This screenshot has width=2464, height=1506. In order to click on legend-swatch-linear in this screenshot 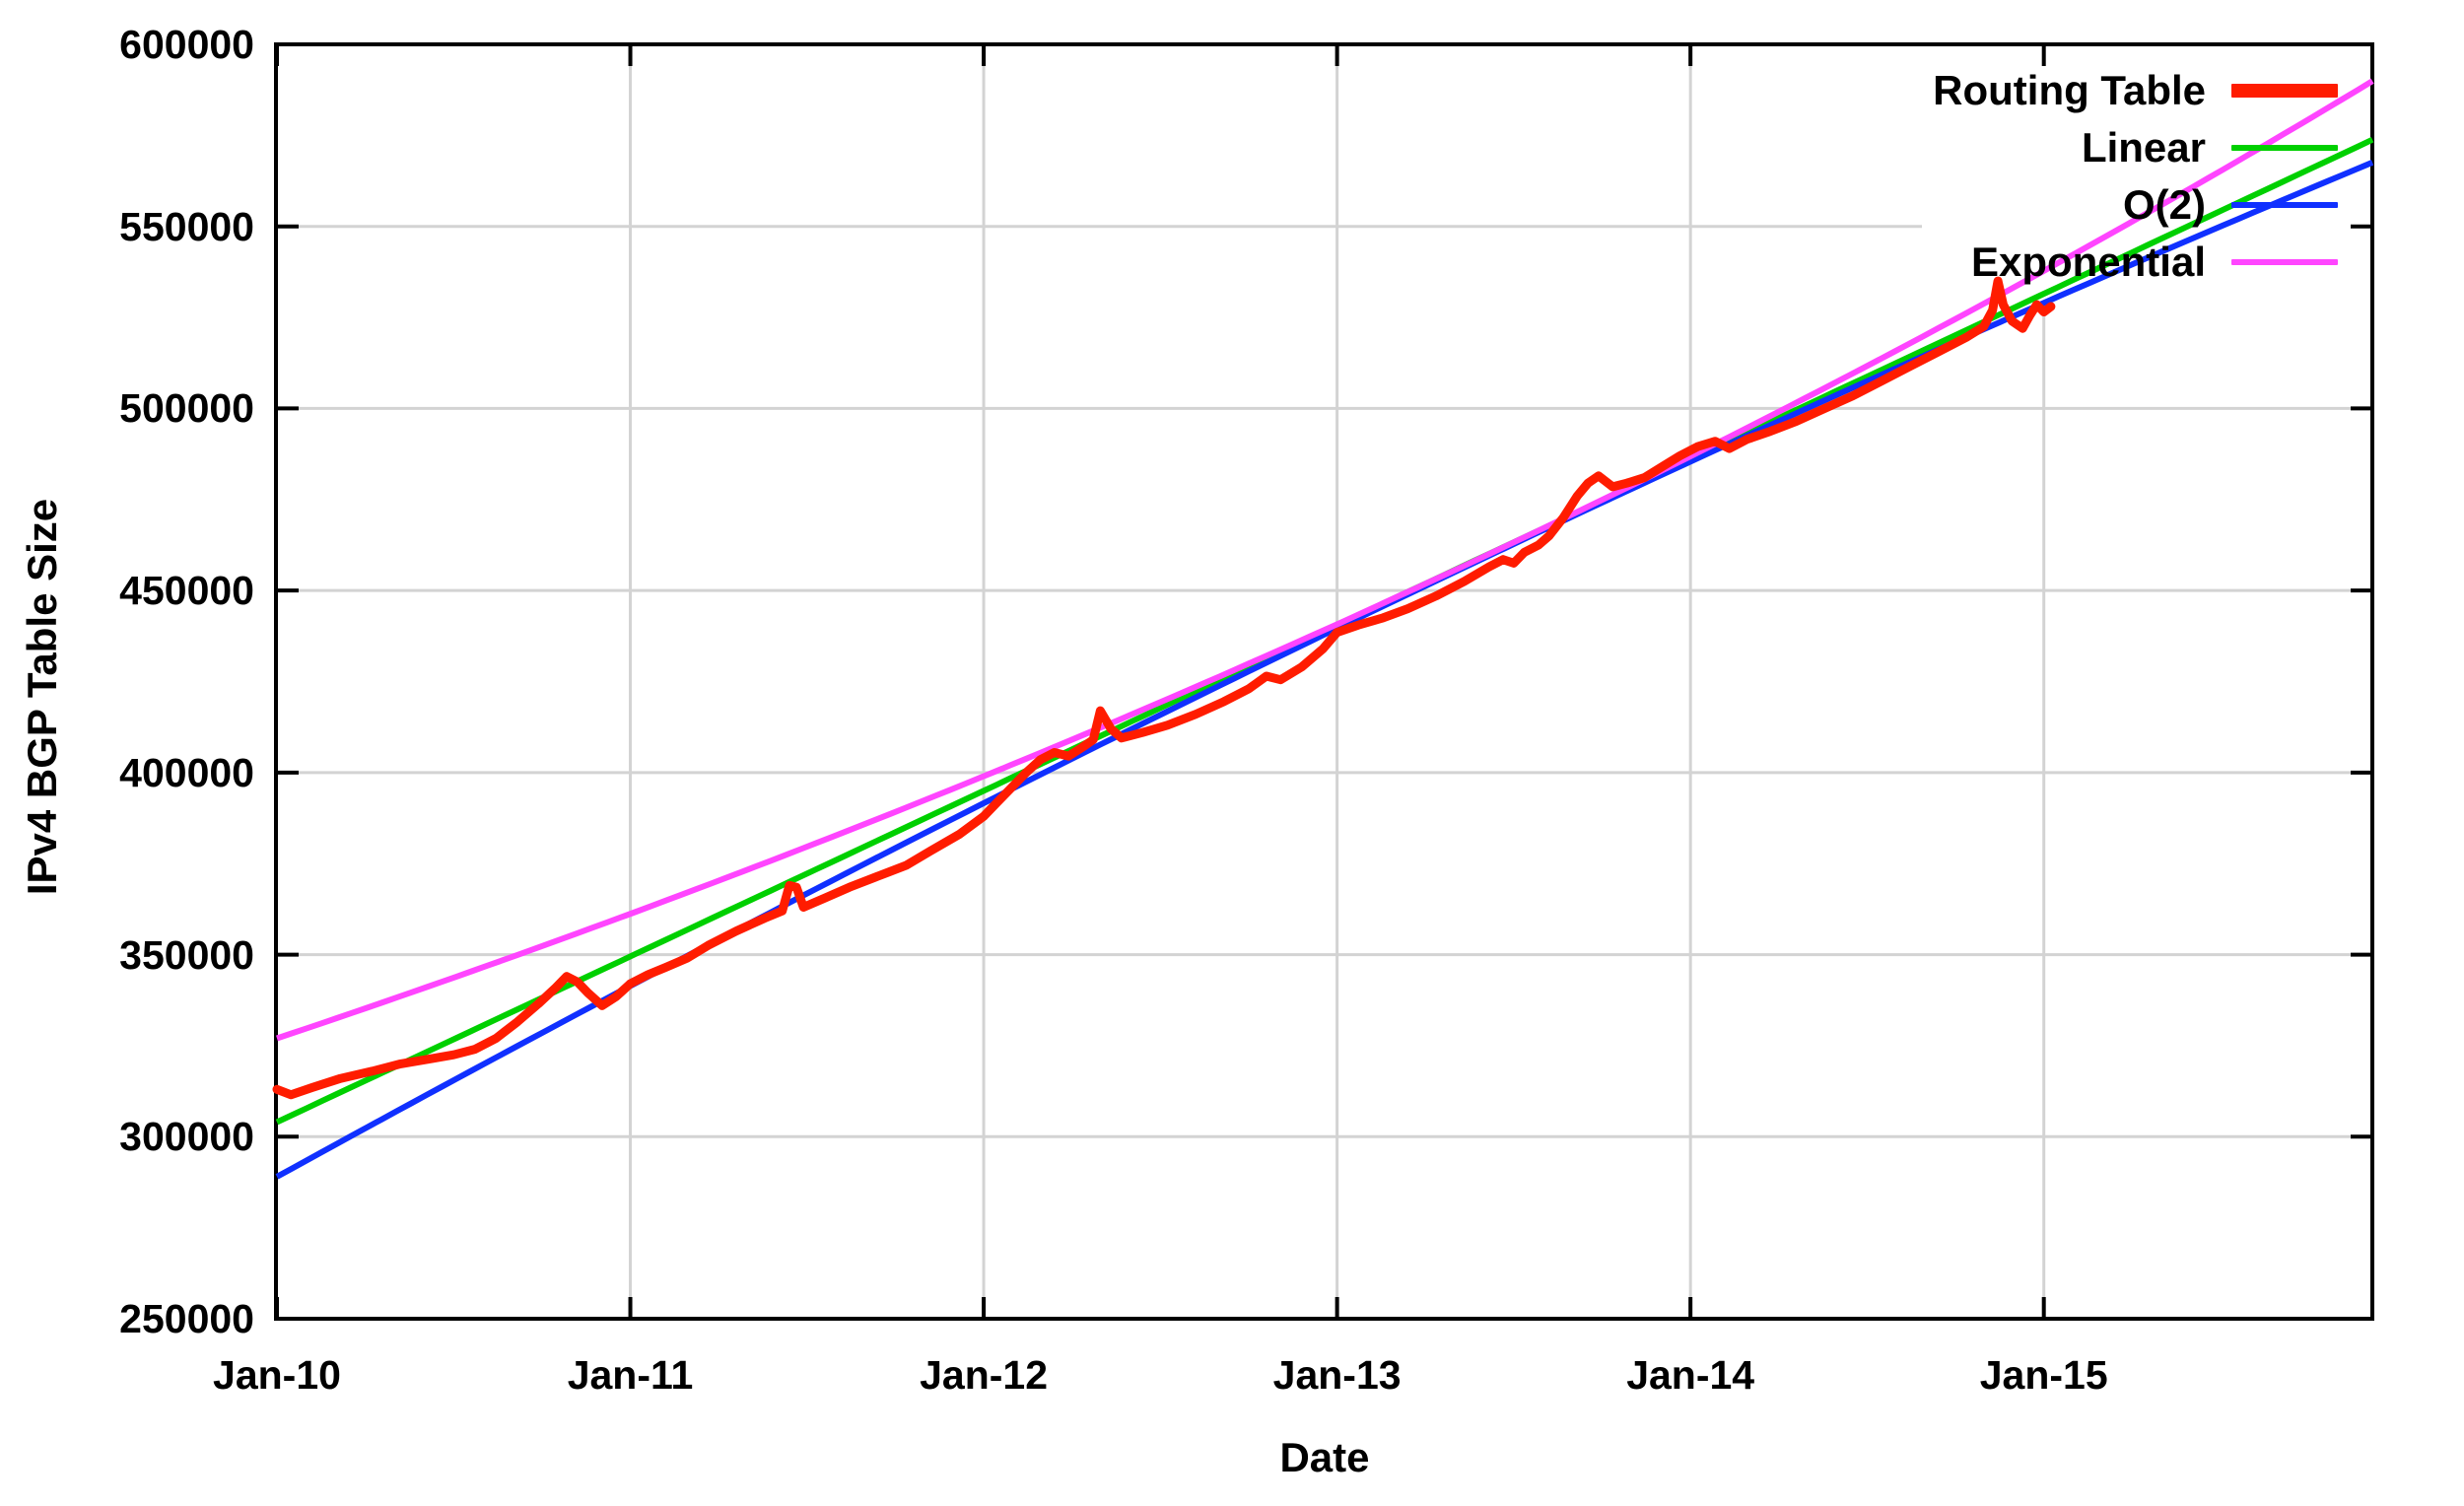, I will do `click(2284, 148)`.